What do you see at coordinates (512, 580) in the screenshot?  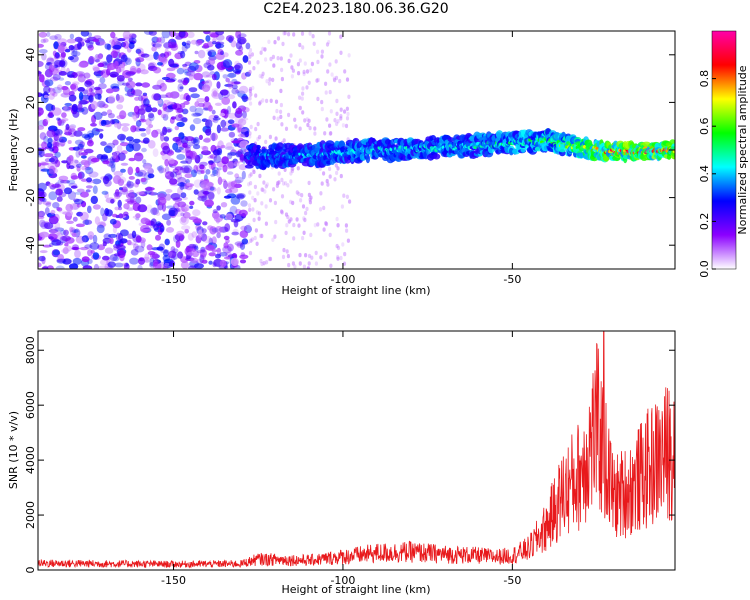 I see `x-tick-label: -50` at bounding box center [512, 580].